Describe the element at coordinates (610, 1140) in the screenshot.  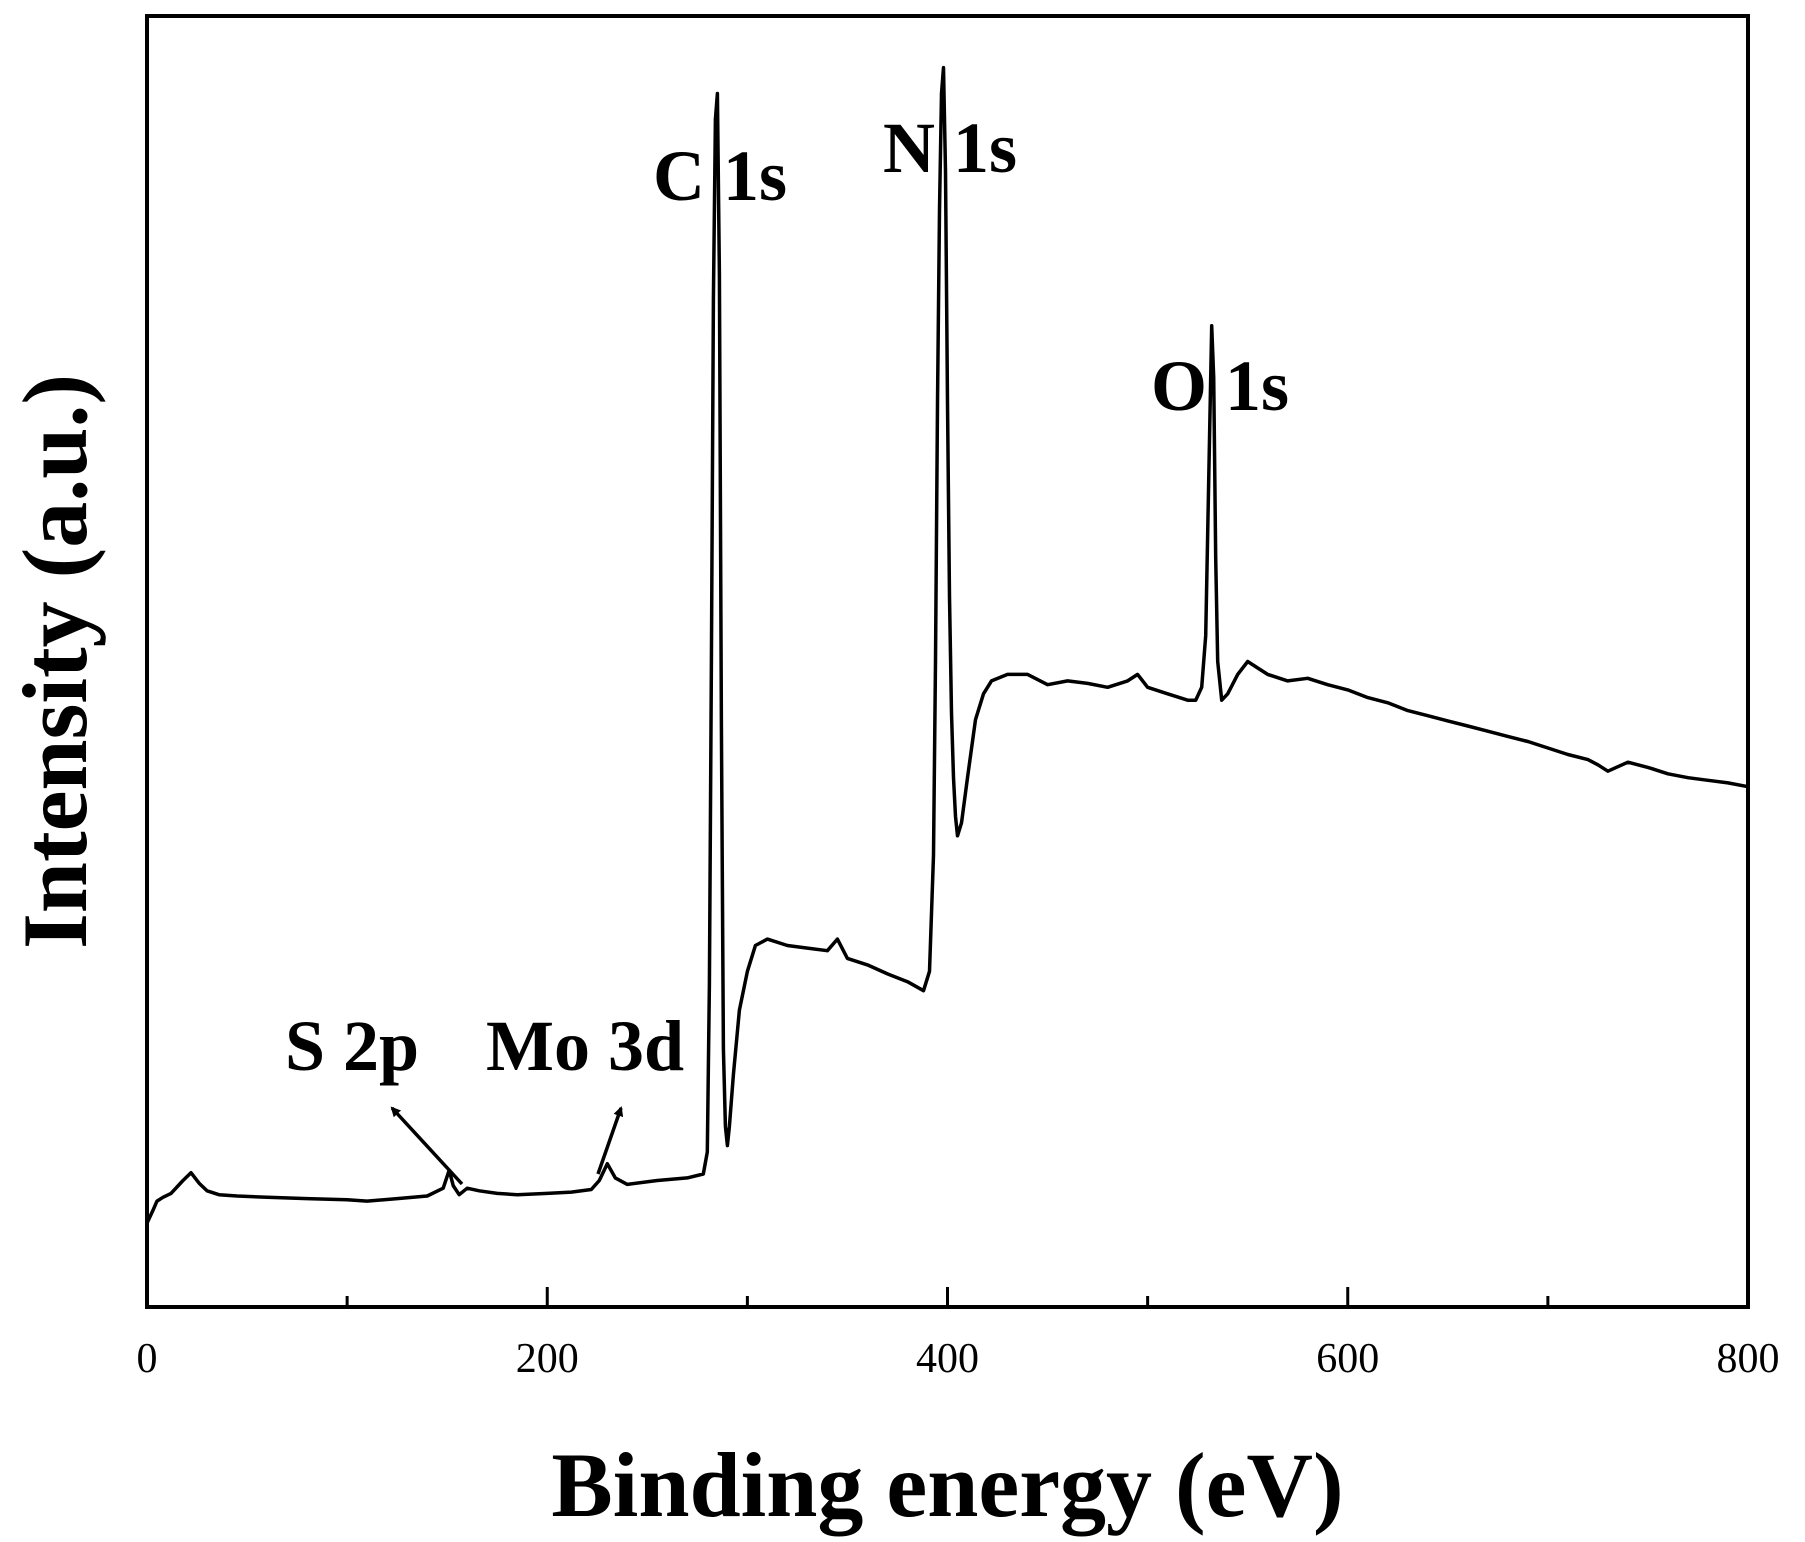
I see `peak-arrow-mo-3d` at that location.